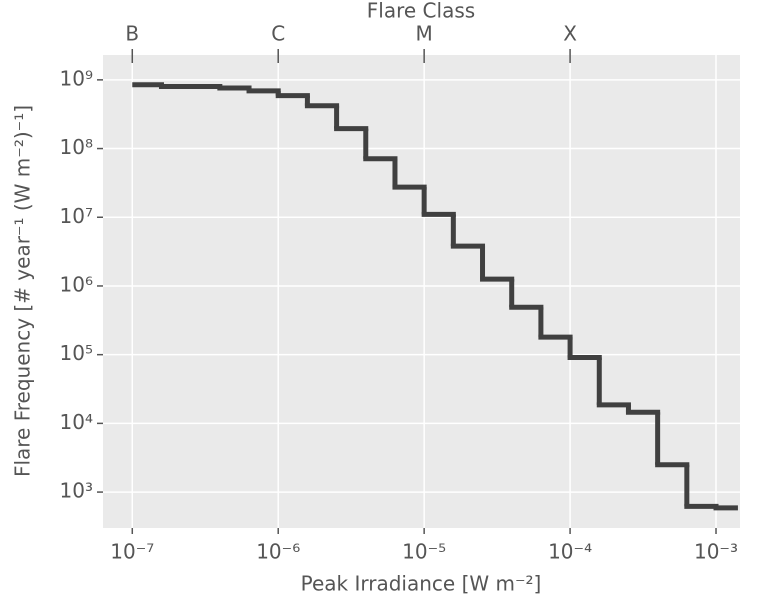 This screenshot has width=771, height=600. I want to click on y-tick-label: 10⁷, so click(76, 216).